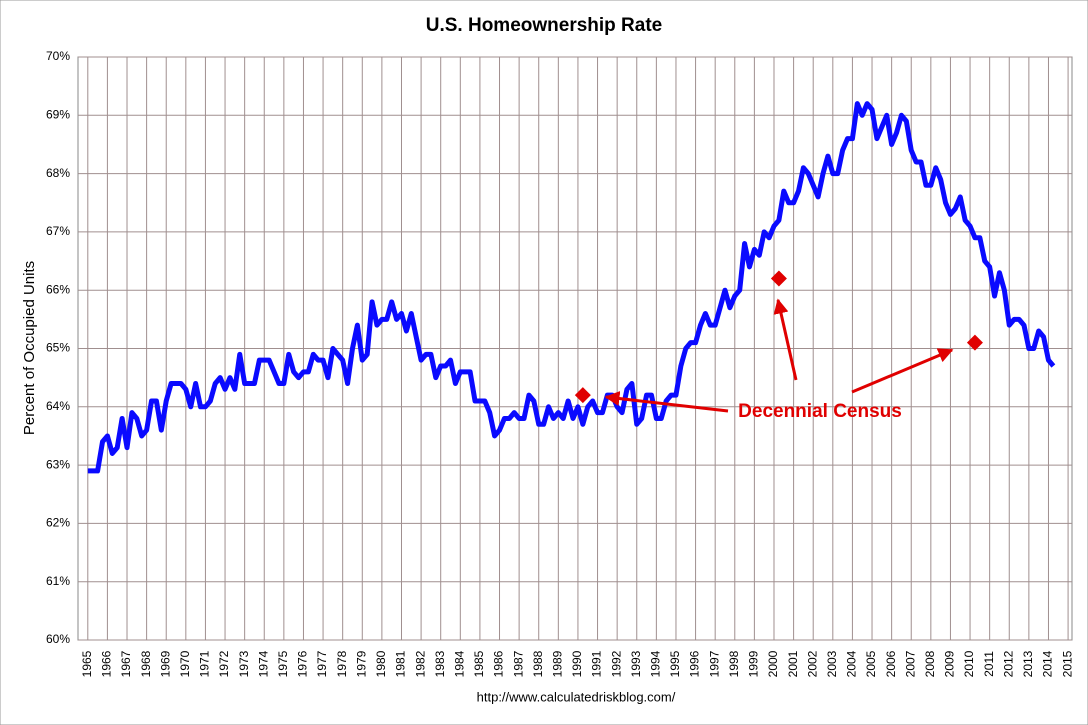  I want to click on x-tick-label: 2011, so click(989, 664).